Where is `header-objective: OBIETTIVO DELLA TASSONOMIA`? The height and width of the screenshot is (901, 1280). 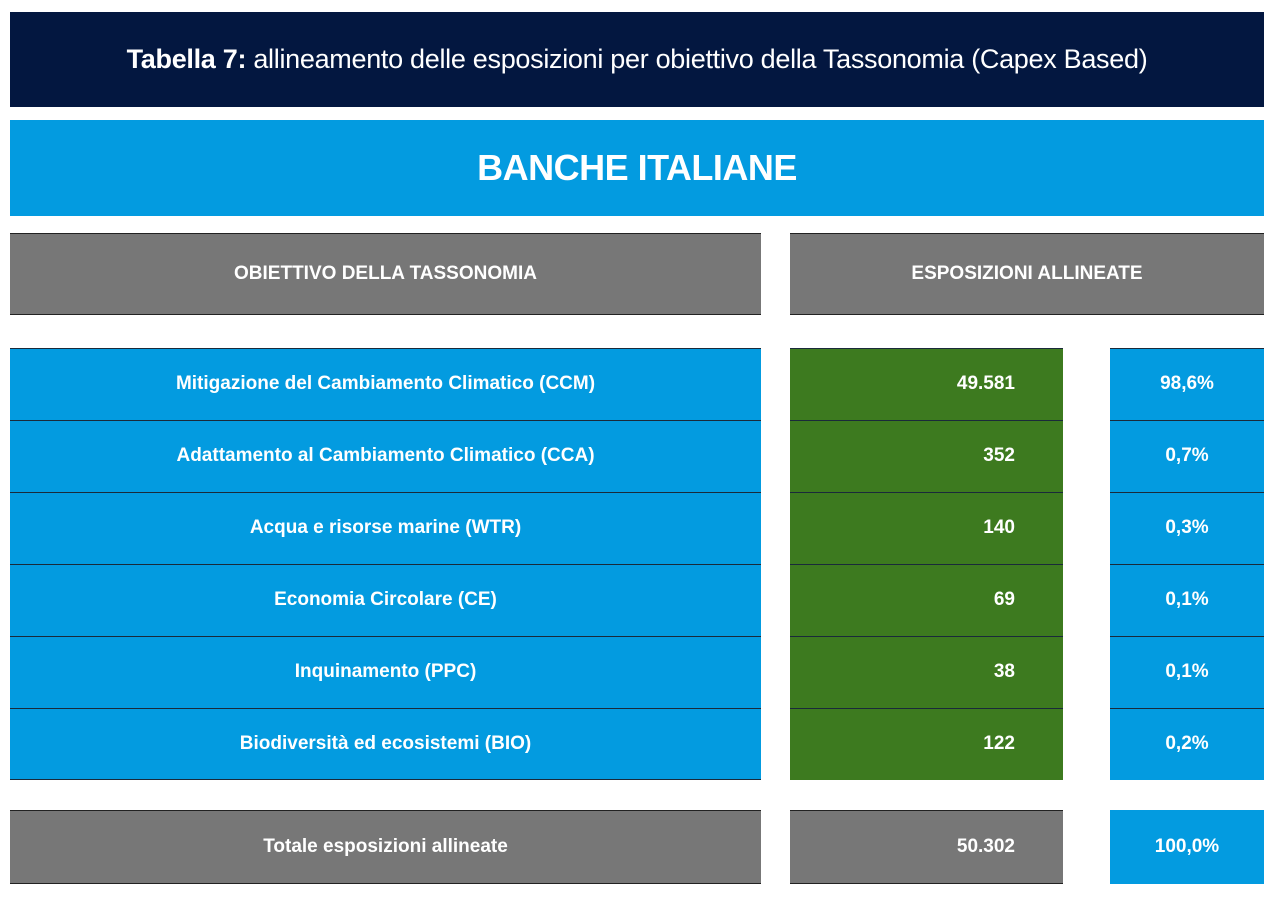
header-objective: OBIETTIVO DELLA TASSONOMIA is located at coordinates (385, 274).